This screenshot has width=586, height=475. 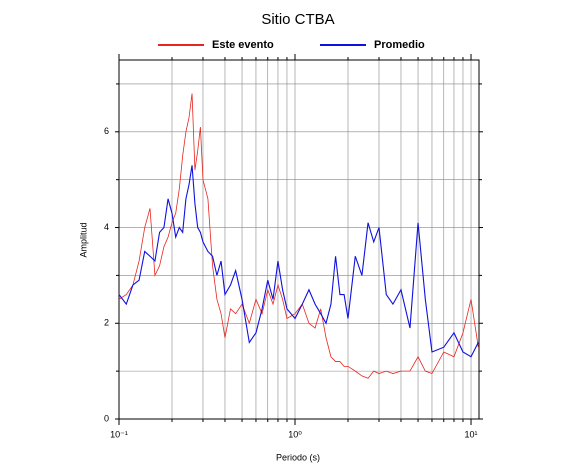 What do you see at coordinates (106, 227) in the screenshot?
I see `y-tick-label: 4` at bounding box center [106, 227].